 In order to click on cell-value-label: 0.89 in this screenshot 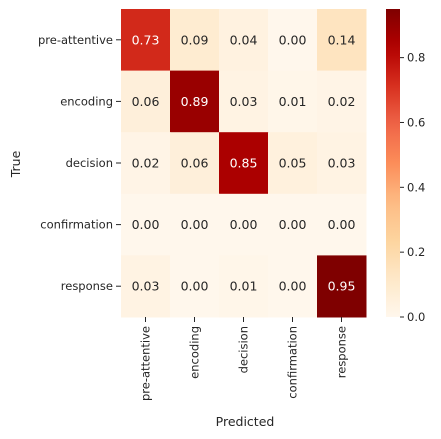, I will do `click(195, 101)`.